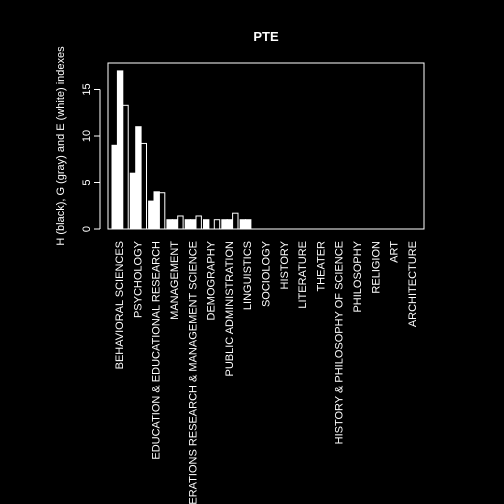 Image resolution: width=504 pixels, height=504 pixels. What do you see at coordinates (87, 229) in the screenshot?
I see `y-tick-label: 0` at bounding box center [87, 229].